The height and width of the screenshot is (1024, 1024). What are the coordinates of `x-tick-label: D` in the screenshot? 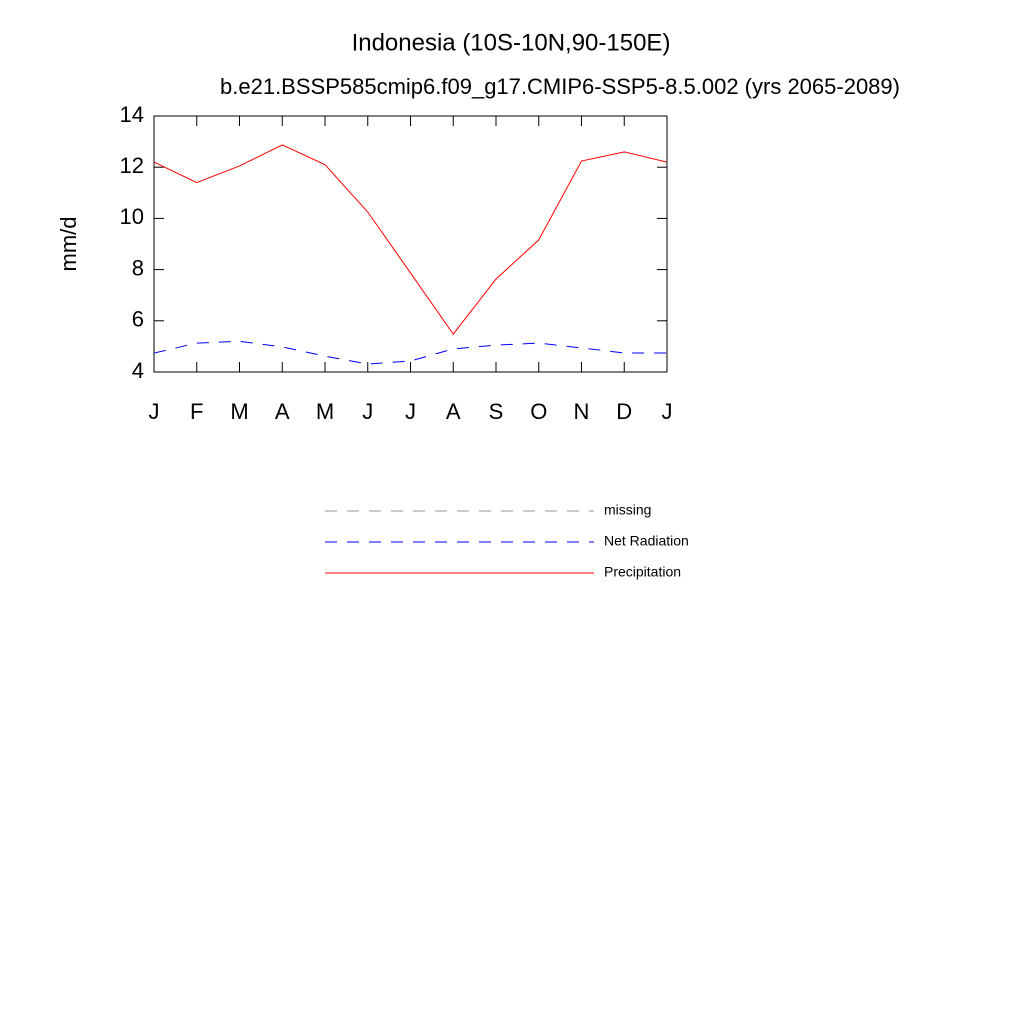 It's located at (624, 411).